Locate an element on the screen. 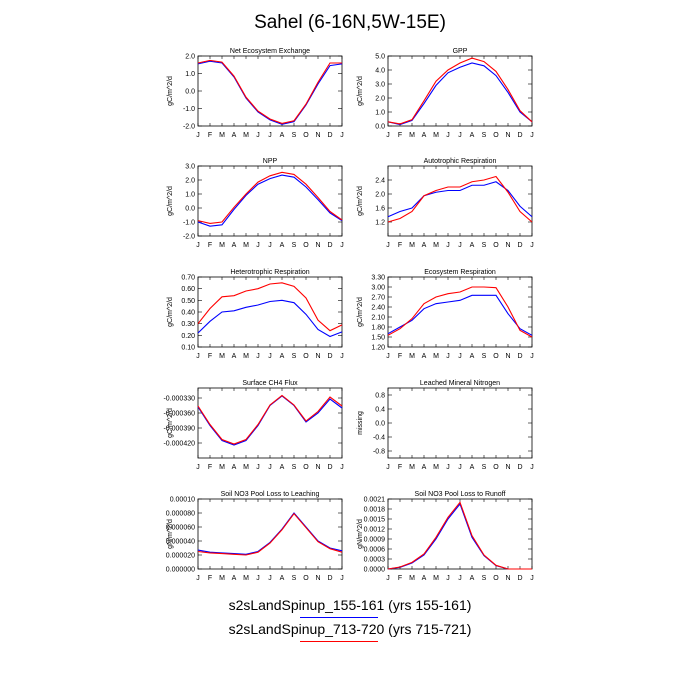 The width and height of the screenshot is (700, 700). y-tick-label: 3.0 is located at coordinates (380, 85).